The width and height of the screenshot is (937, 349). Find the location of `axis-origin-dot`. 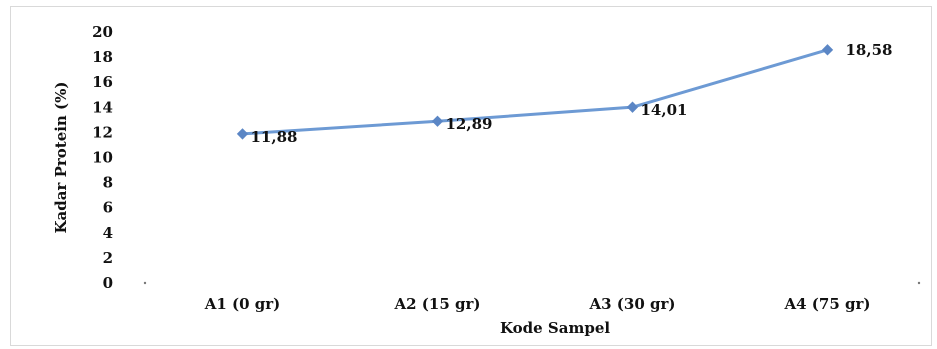

axis-origin-dot is located at coordinates (145, 283).